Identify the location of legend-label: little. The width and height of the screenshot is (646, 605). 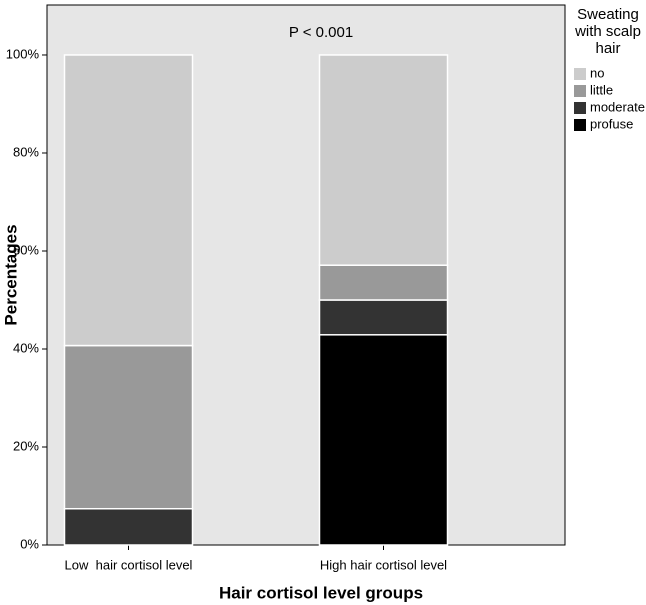
(601, 89).